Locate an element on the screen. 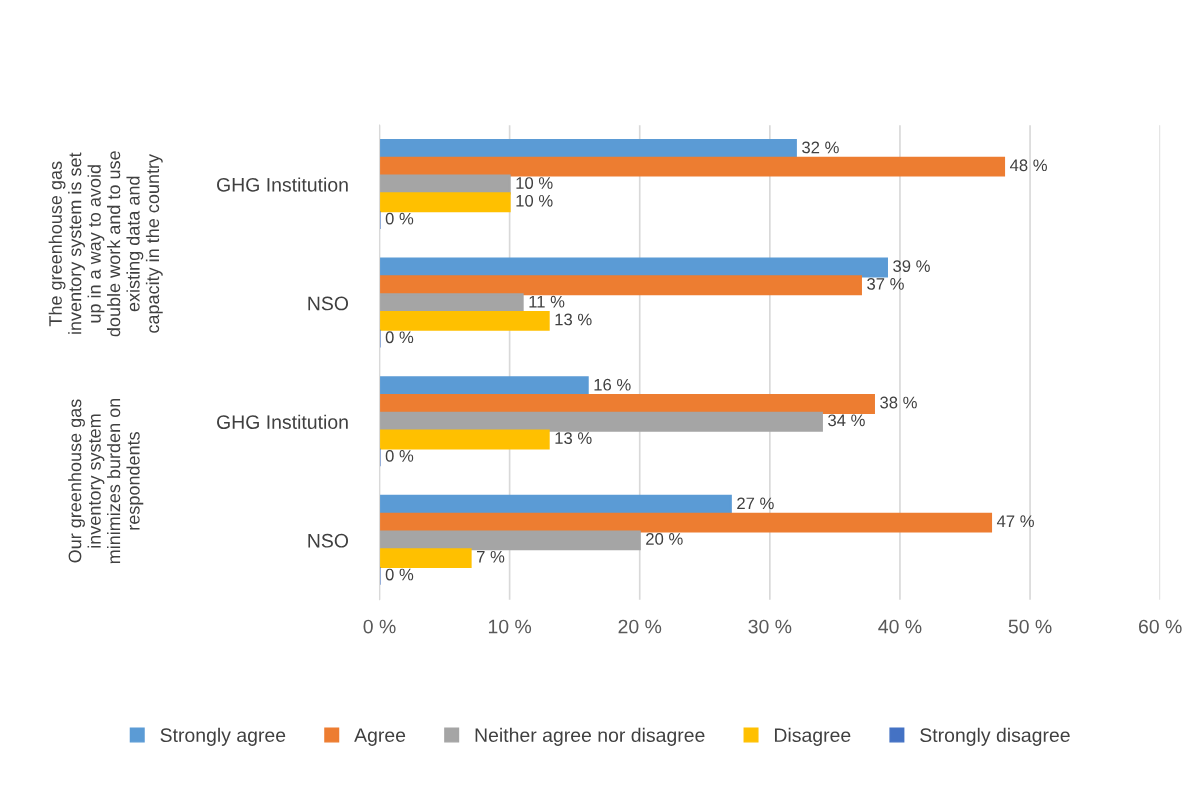 The width and height of the screenshot is (1201, 787). data-label: 32 % is located at coordinates (820, 147).